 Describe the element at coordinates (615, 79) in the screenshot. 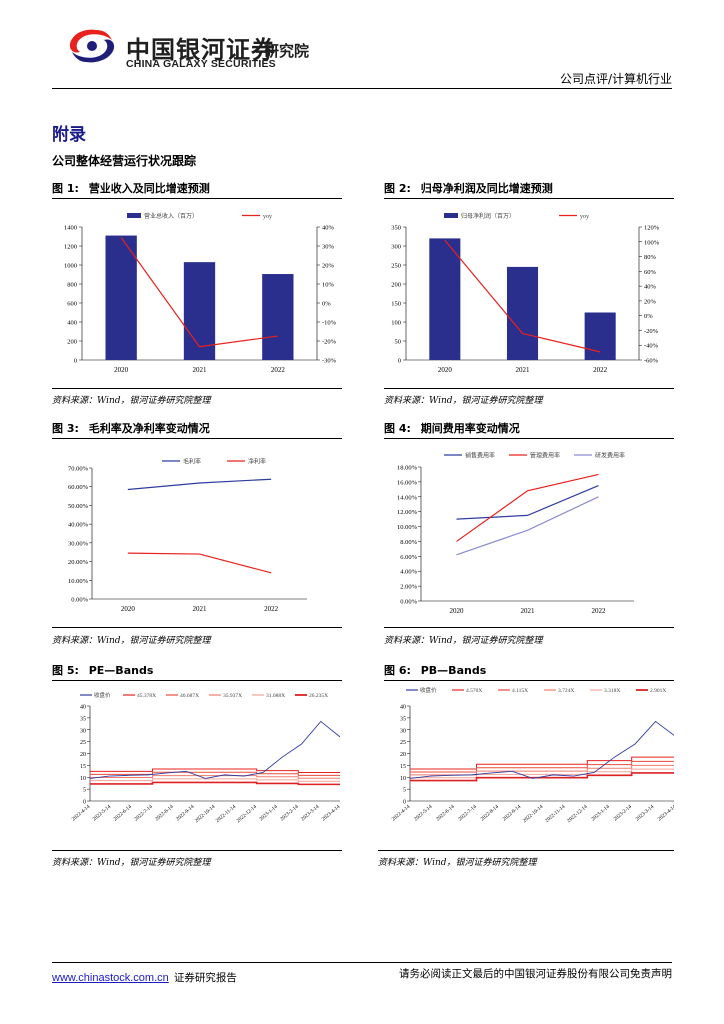

I see `header-category: 公司点评/计算机行业` at that location.